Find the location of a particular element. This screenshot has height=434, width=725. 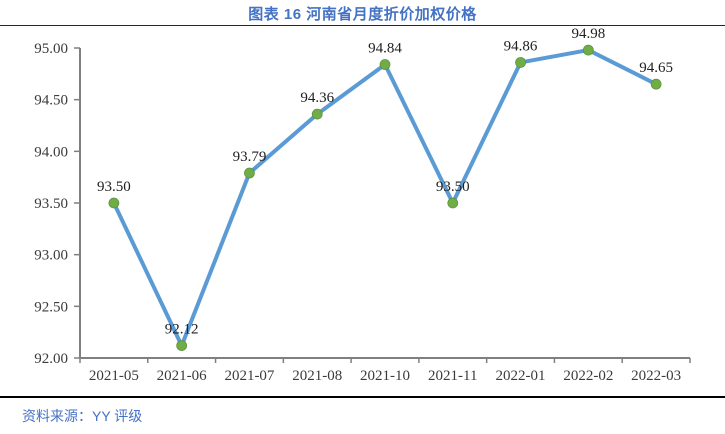

data-point-label: 92.12 is located at coordinates (182, 330).